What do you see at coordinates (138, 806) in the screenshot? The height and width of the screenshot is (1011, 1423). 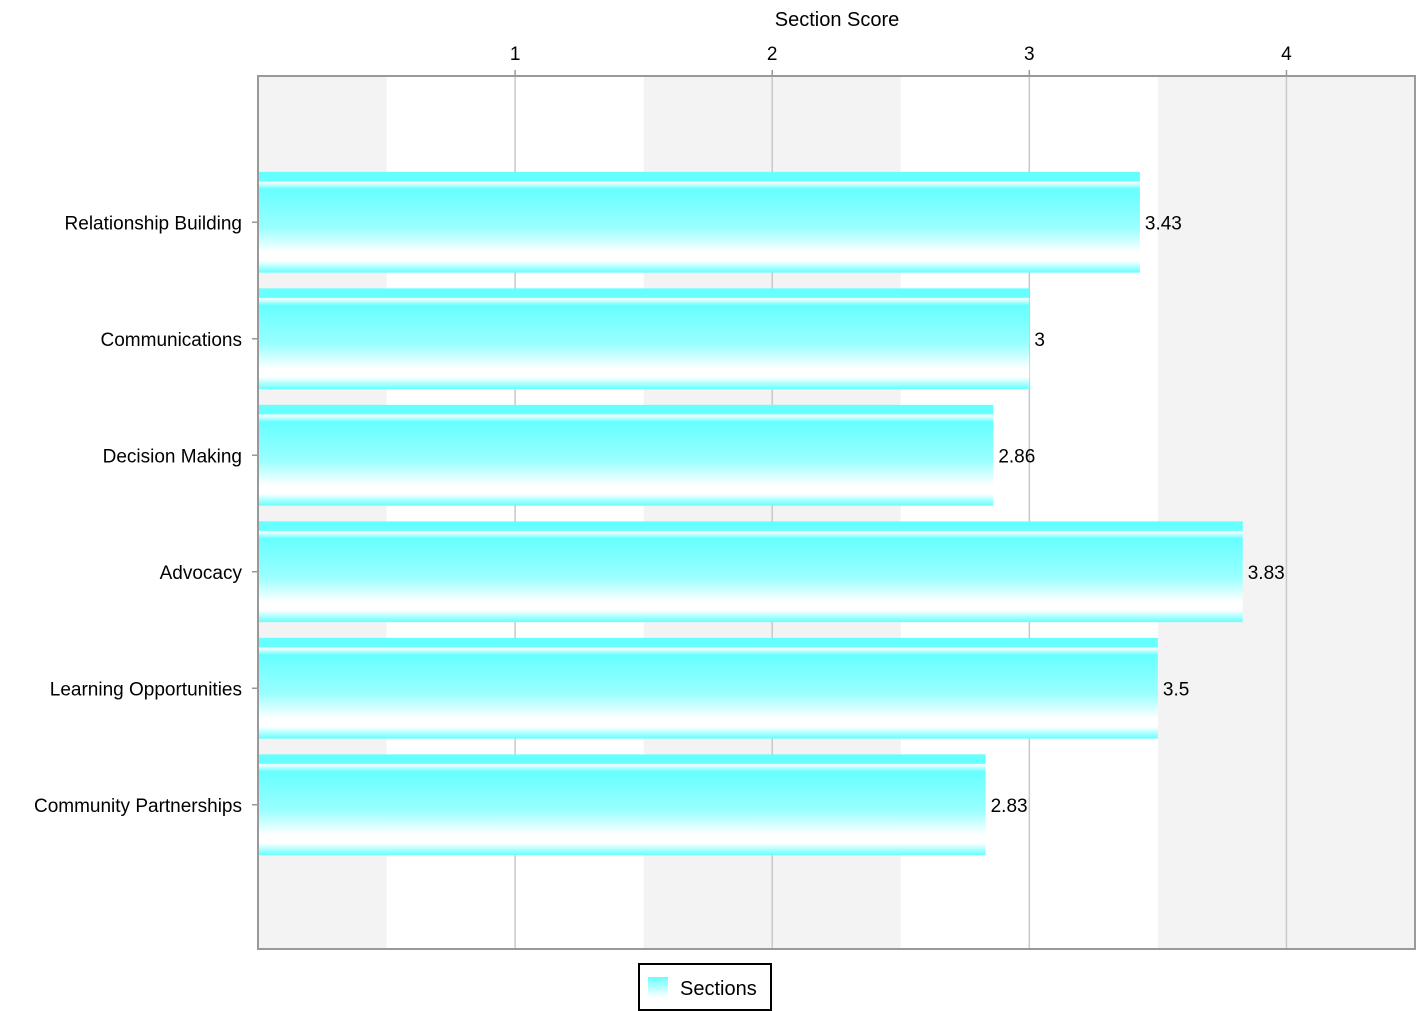 I see `category-label-5: Community Partnerships` at bounding box center [138, 806].